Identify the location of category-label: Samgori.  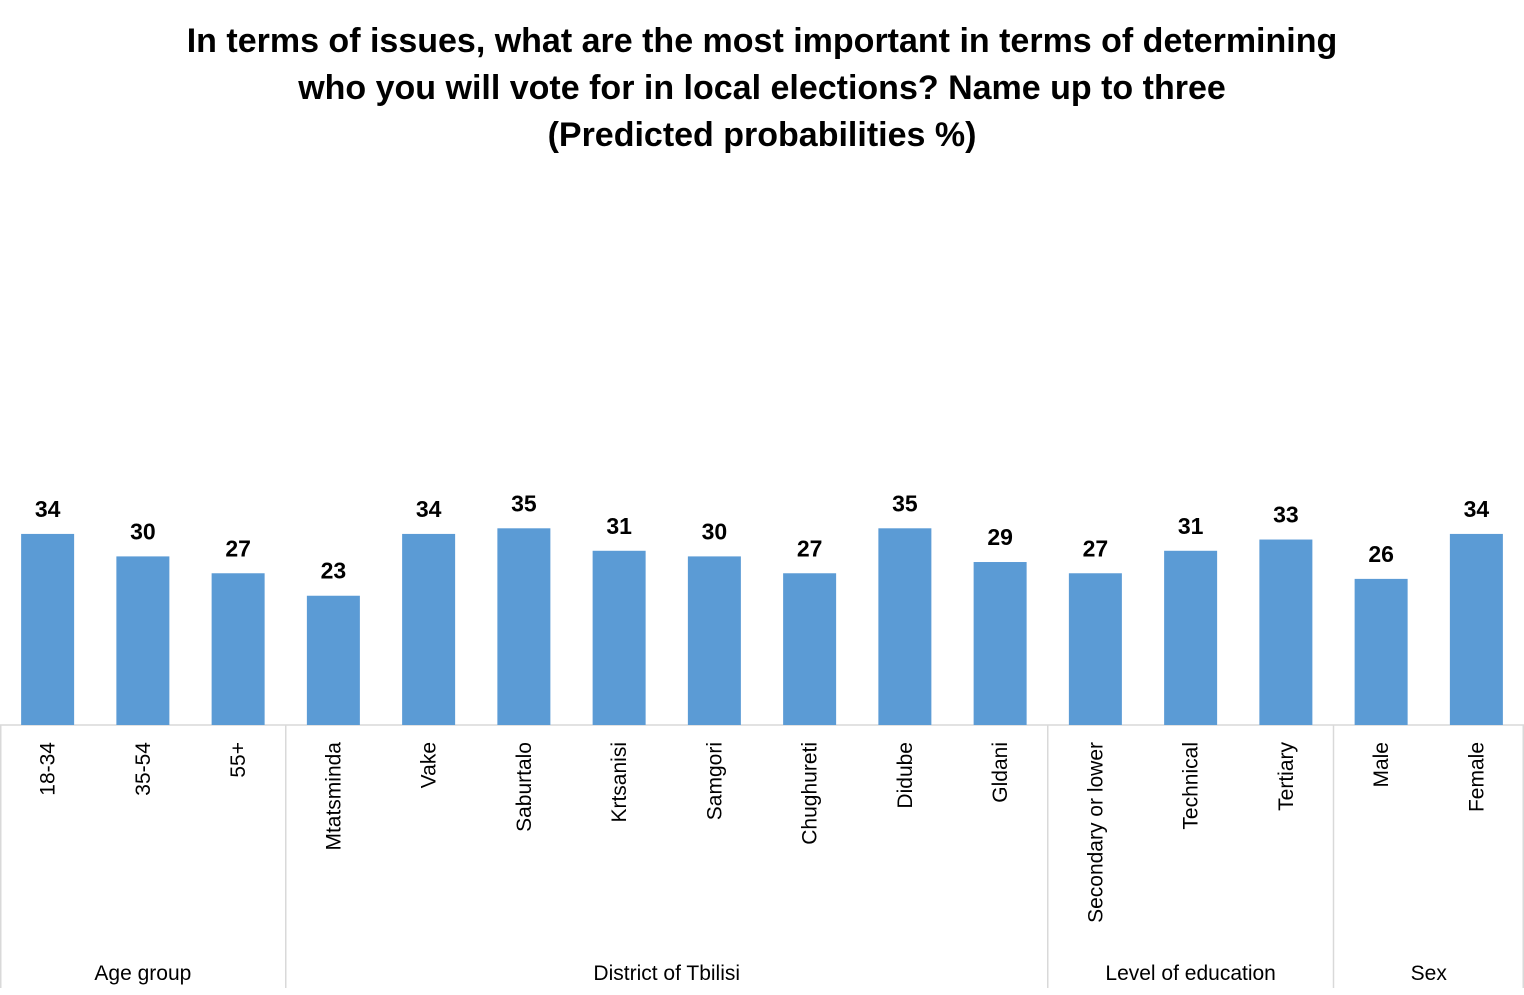
(714, 781).